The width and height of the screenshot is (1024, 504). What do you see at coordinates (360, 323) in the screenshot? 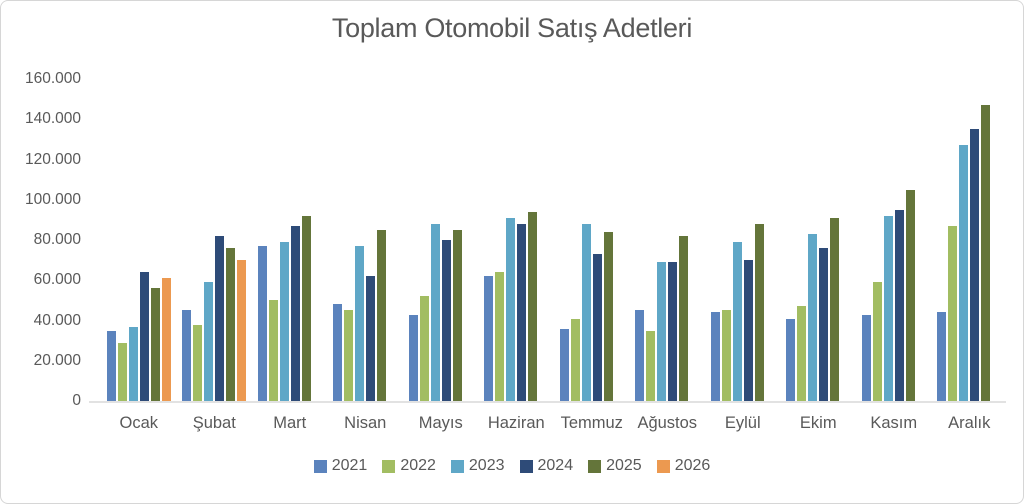
I see `bar-2023-nisan` at bounding box center [360, 323].